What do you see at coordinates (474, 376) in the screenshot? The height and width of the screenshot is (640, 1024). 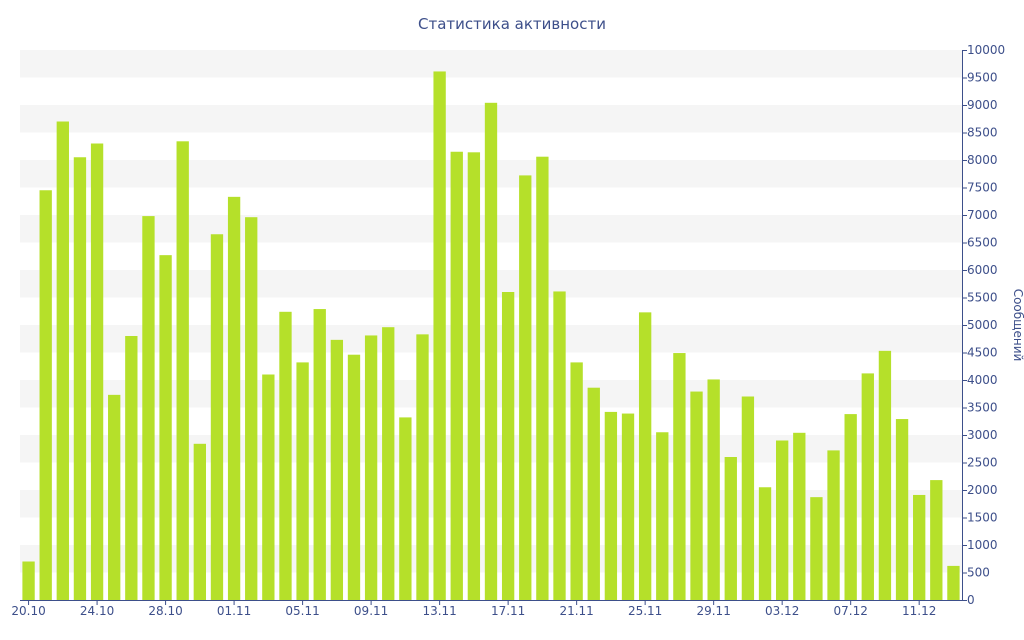 I see `bar-15.11` at bounding box center [474, 376].